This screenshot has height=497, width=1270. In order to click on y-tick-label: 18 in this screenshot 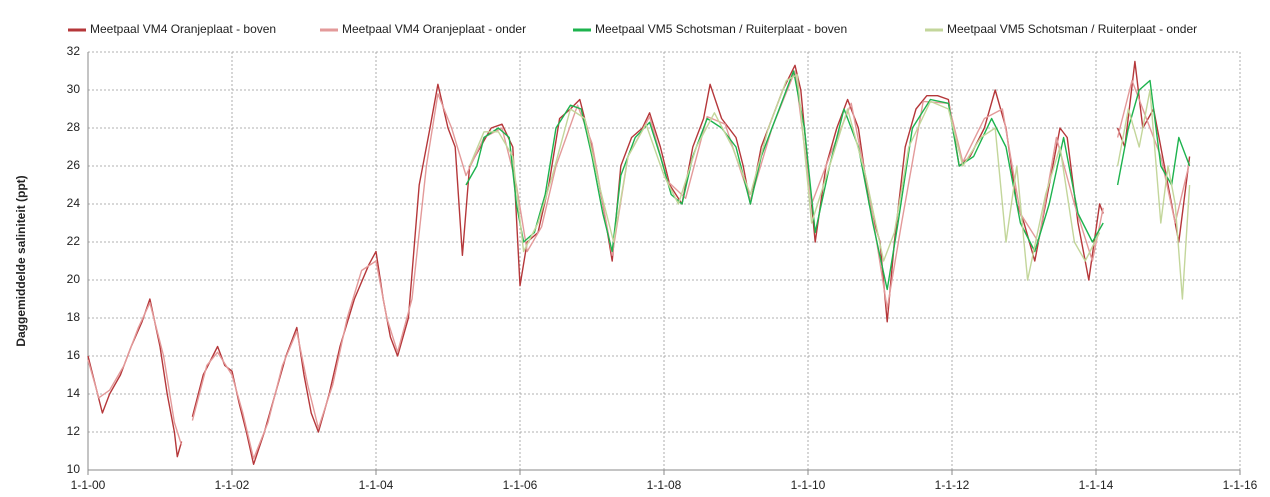, I will do `click(74, 317)`.